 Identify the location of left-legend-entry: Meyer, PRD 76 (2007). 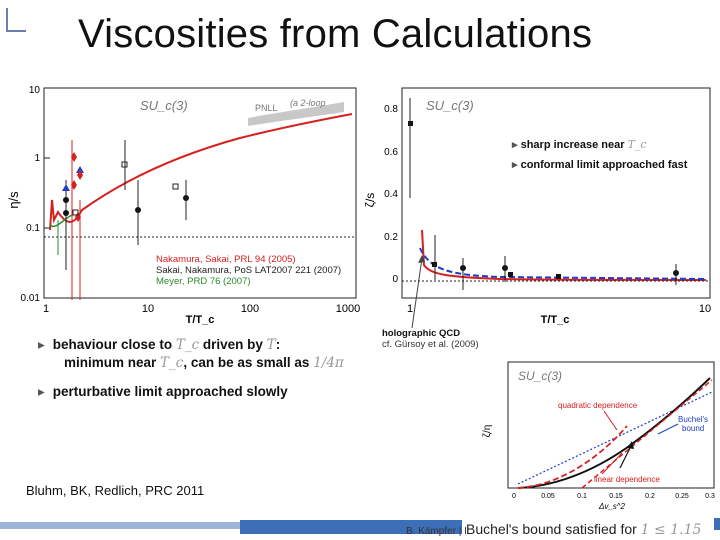
(203, 281).